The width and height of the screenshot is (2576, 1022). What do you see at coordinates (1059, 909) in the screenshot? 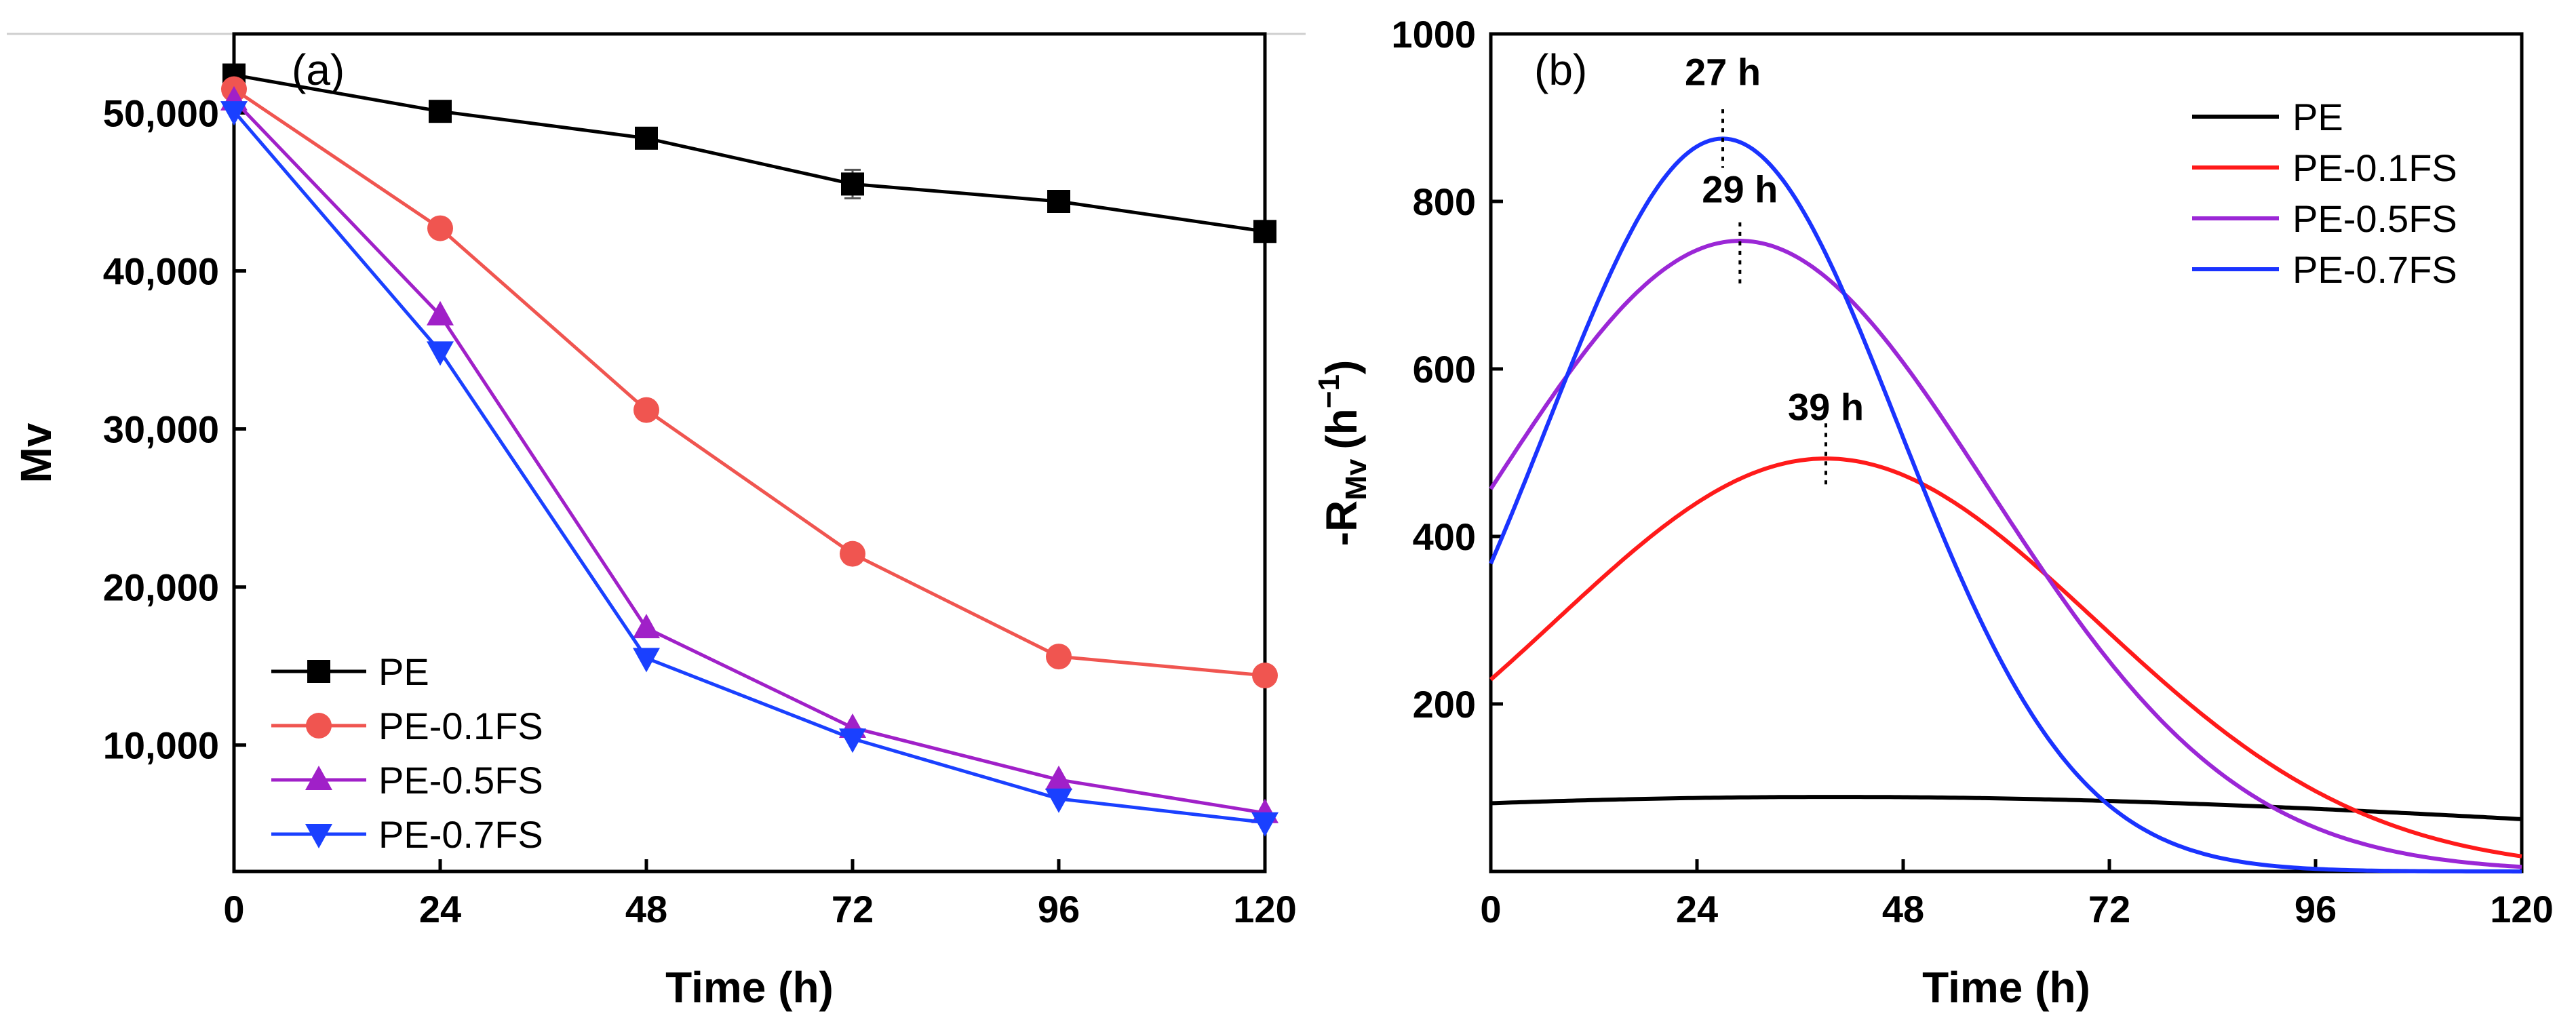
I see `panel-a-x-tick-label: 96` at bounding box center [1059, 909].